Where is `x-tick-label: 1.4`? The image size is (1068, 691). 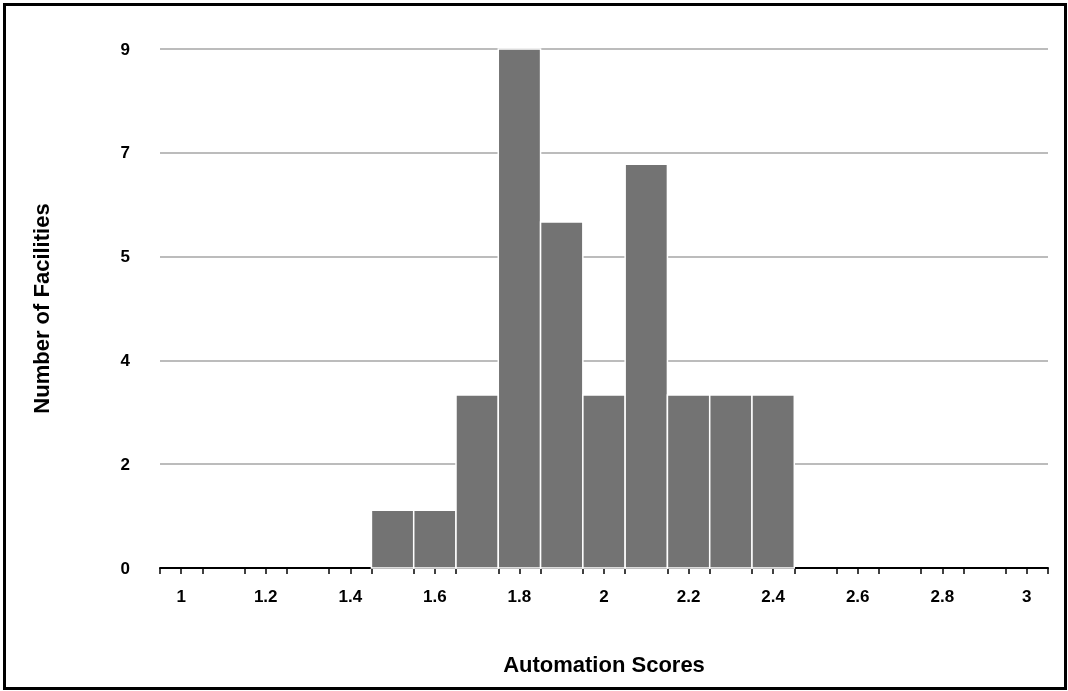 x-tick-label: 1.4 is located at coordinates (350, 596).